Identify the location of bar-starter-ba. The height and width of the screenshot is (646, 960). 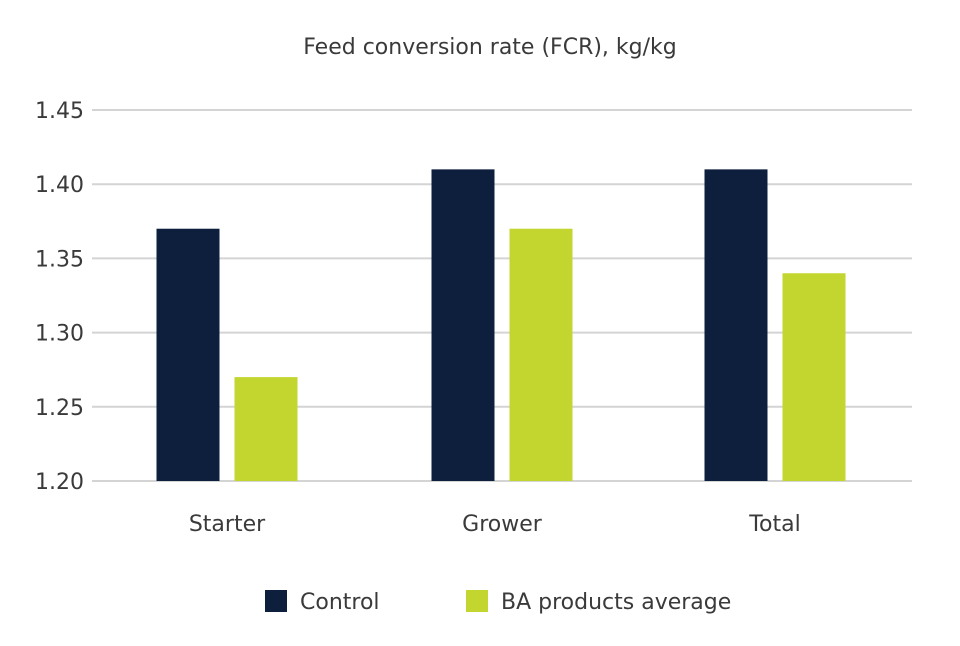
(266, 429).